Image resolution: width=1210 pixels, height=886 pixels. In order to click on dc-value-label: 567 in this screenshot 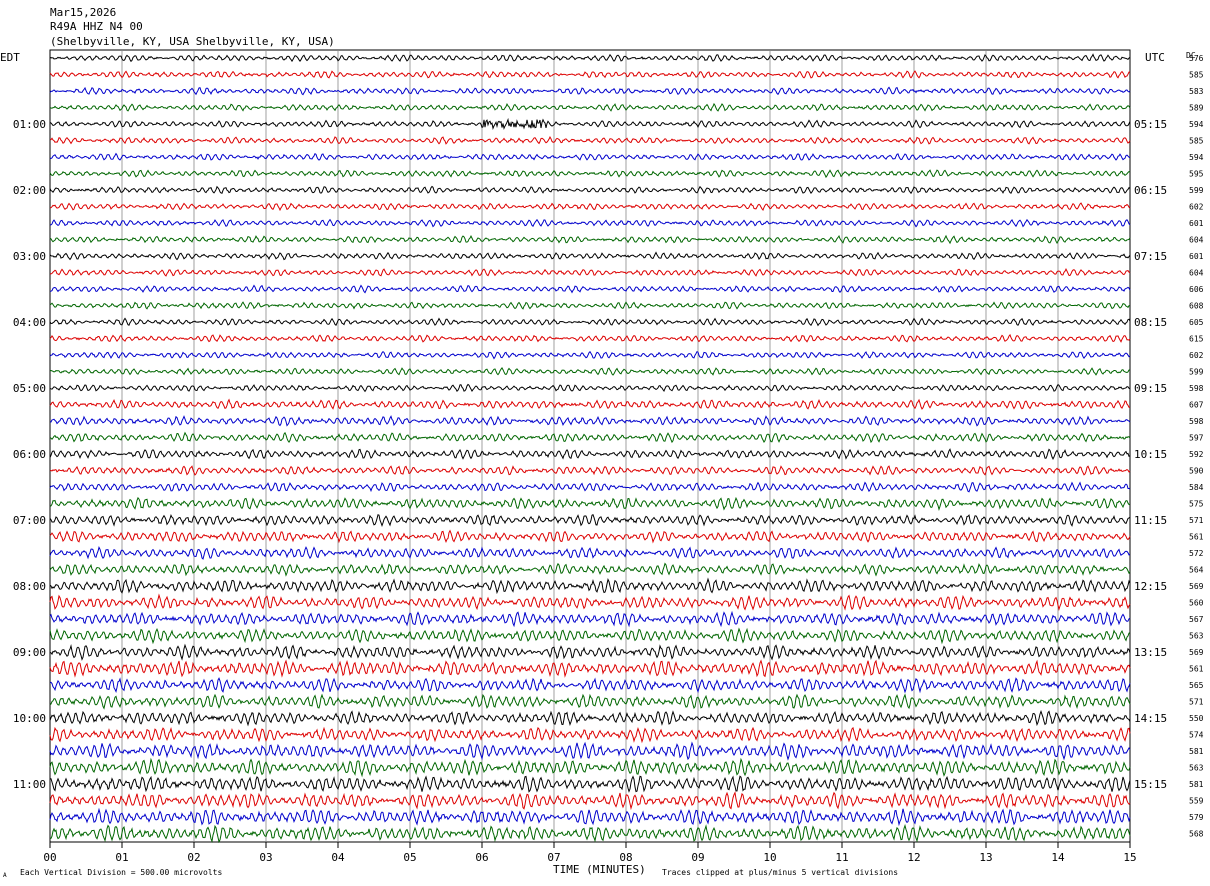, I will do `click(1196, 619)`.